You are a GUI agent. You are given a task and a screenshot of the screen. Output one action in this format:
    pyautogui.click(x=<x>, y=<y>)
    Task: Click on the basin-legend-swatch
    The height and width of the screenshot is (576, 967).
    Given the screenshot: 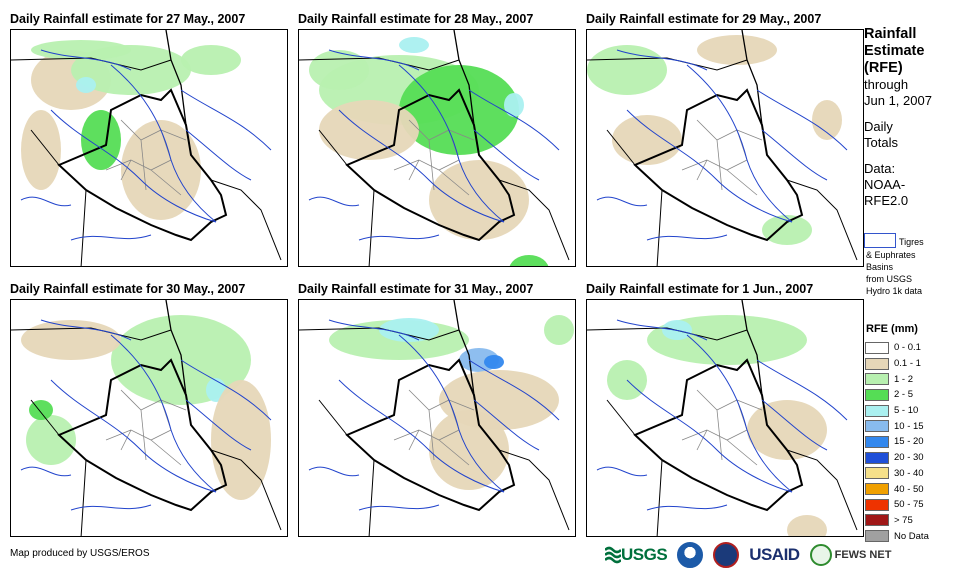 What is the action you would take?
    pyautogui.click(x=880, y=240)
    